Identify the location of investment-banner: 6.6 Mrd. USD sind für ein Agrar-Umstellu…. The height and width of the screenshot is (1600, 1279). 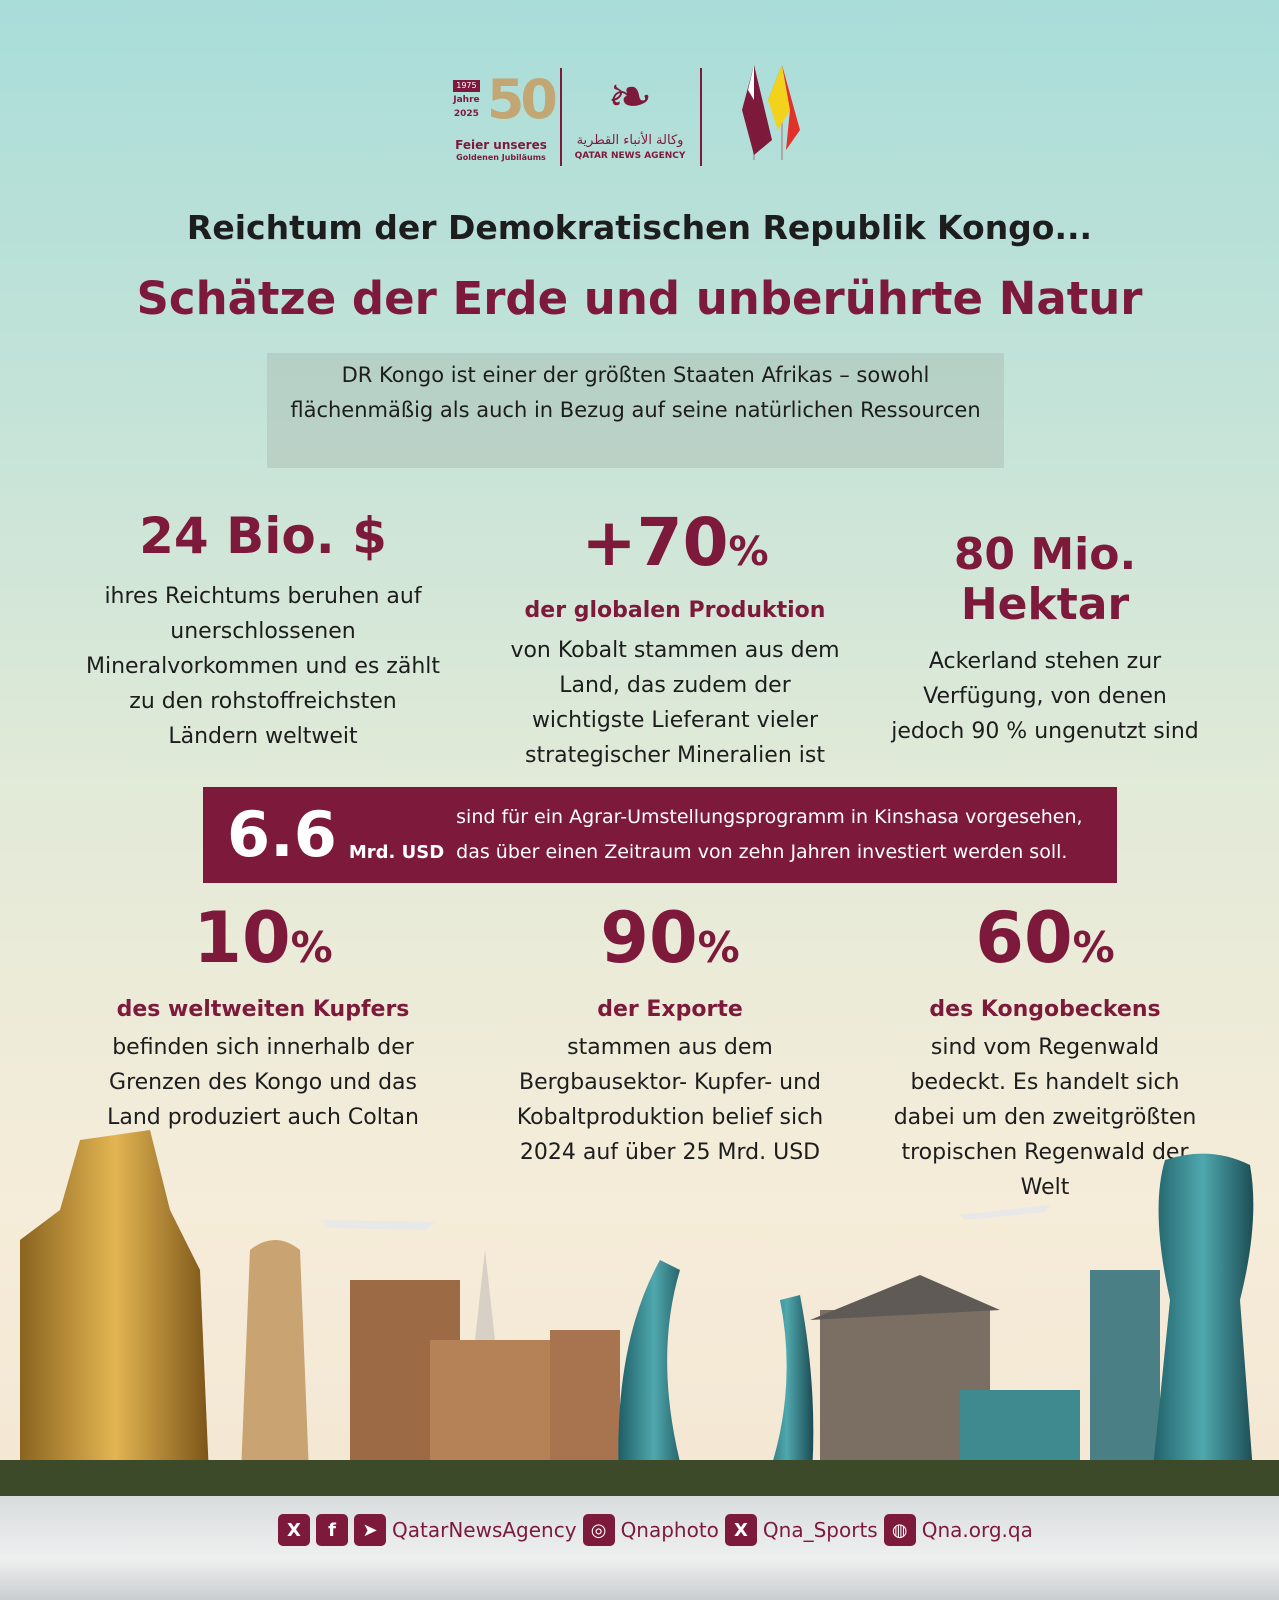
(660, 835).